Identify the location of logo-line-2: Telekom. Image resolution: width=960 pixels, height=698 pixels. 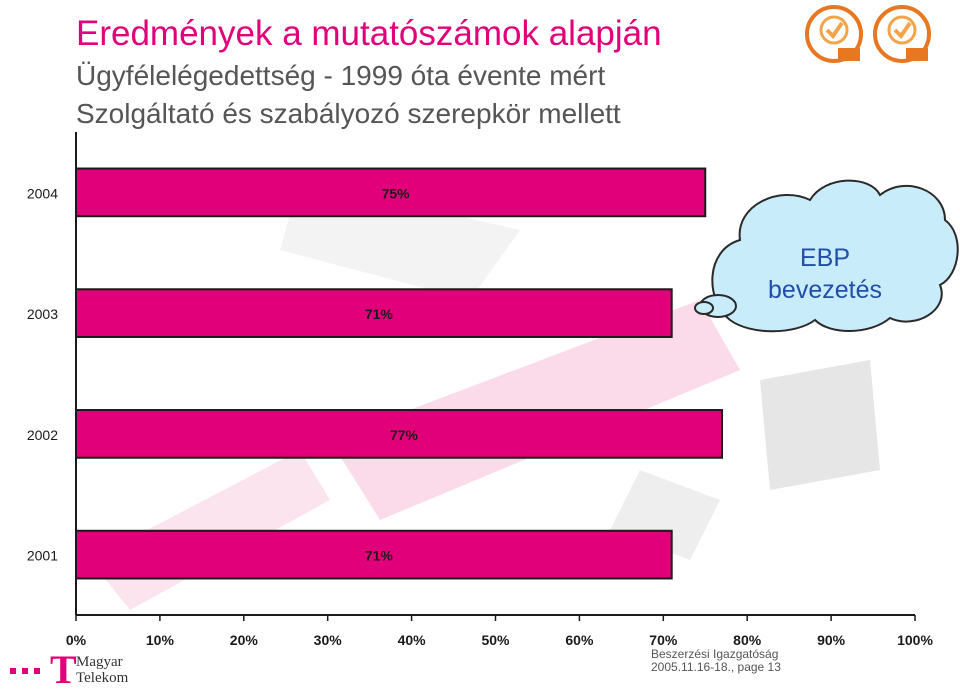
(102, 678).